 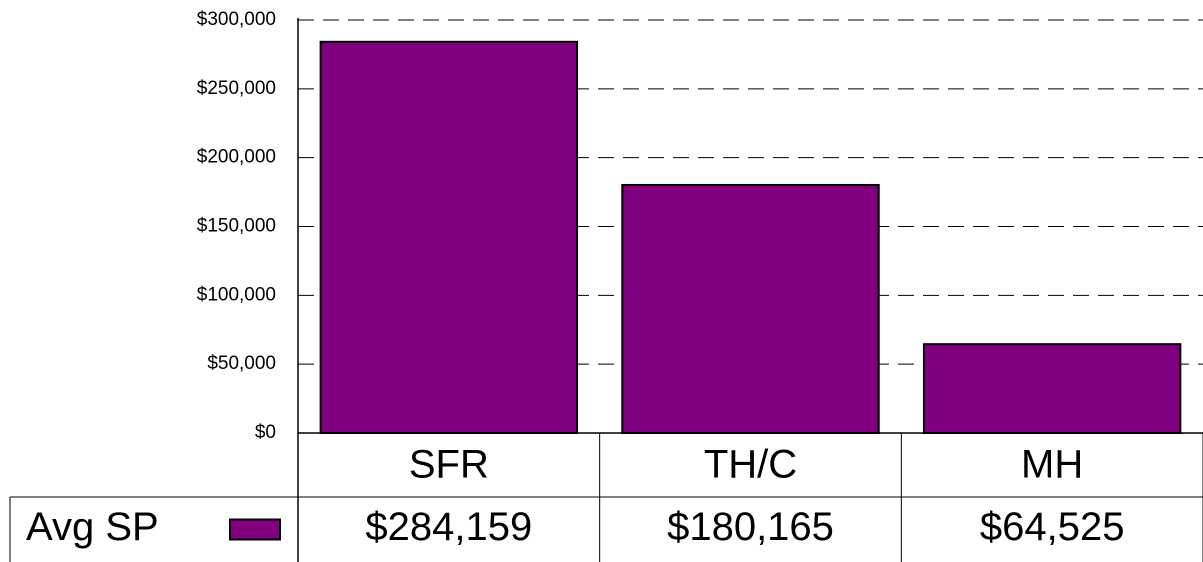 I want to click on value-label: $180,165, so click(x=750, y=527).